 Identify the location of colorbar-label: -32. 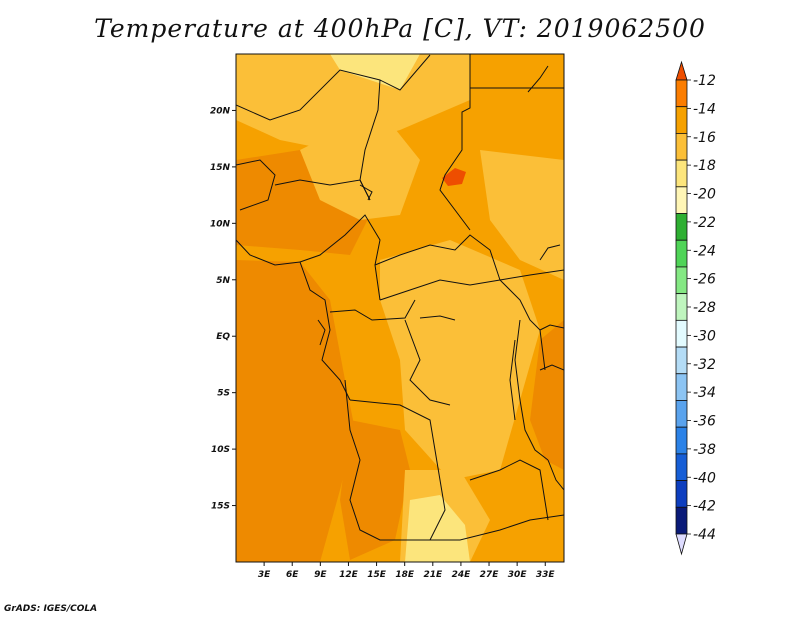
(704, 365).